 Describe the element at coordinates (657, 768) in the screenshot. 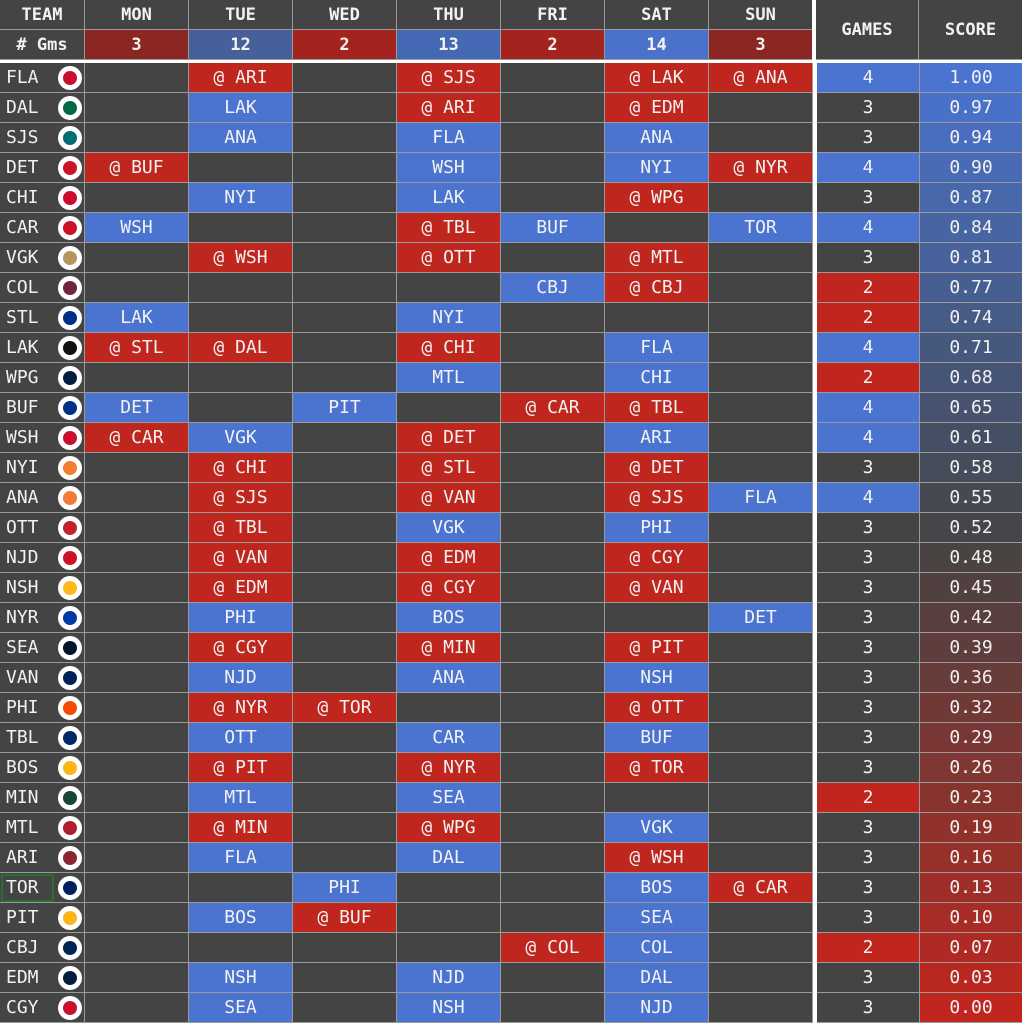

I see `game-cell: @ TOR` at that location.